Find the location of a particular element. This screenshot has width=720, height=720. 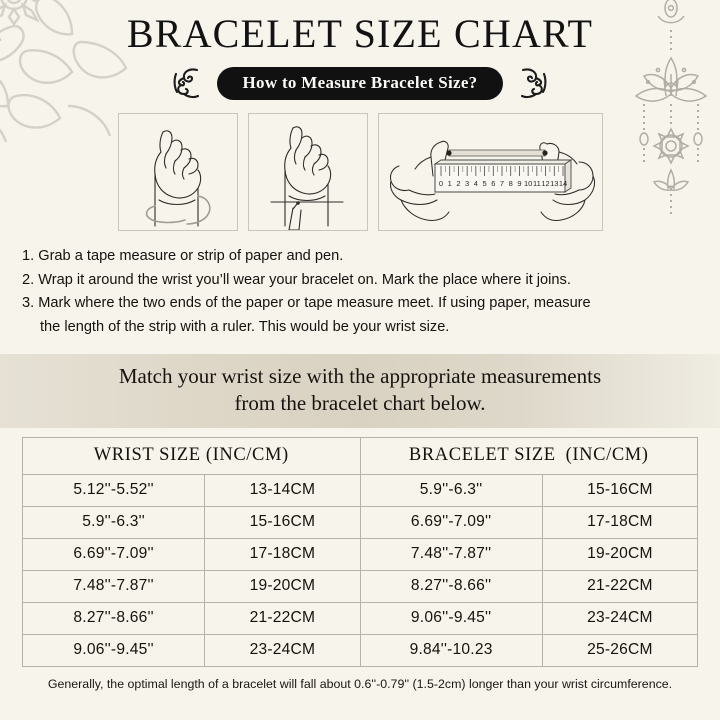

hands-ruler-measure-icon: 0 1 2 3 4 5 6 7 8 9 10 11 12 13 14 is located at coordinates (492, 181).